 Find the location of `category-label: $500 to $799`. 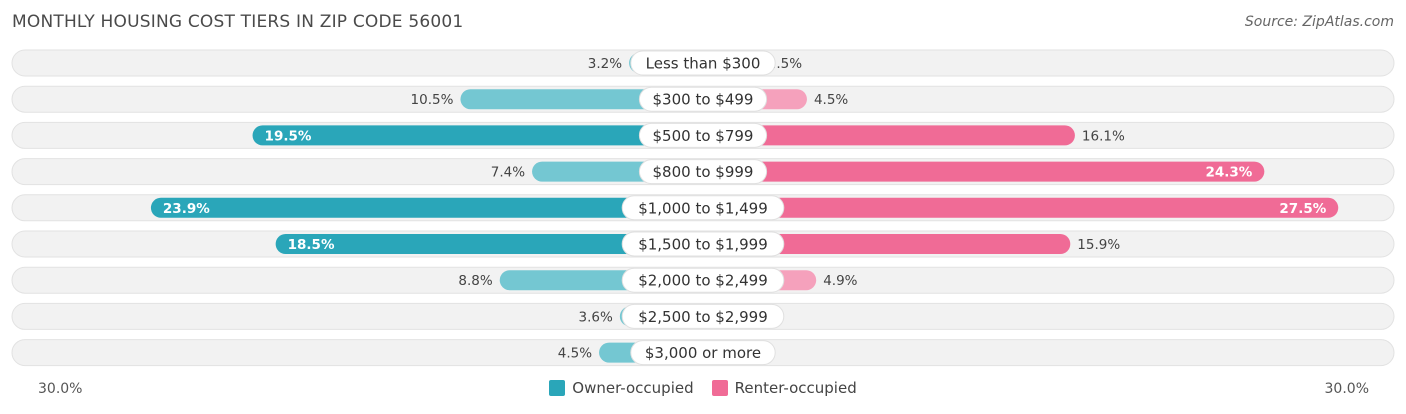

category-label: $500 to $799 is located at coordinates (703, 136).